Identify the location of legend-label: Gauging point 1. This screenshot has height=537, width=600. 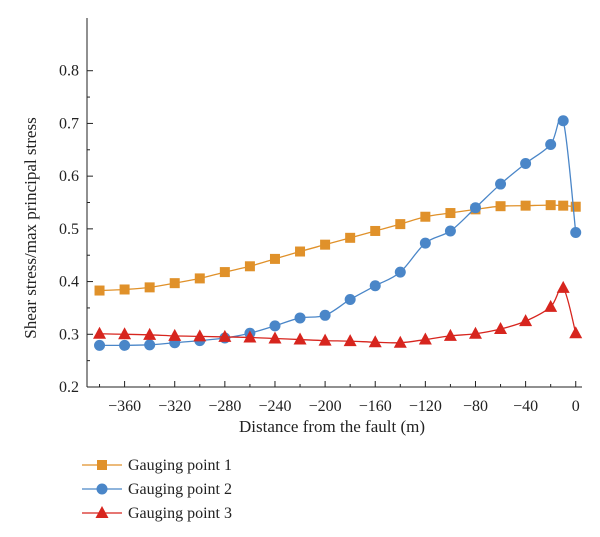
(180, 465).